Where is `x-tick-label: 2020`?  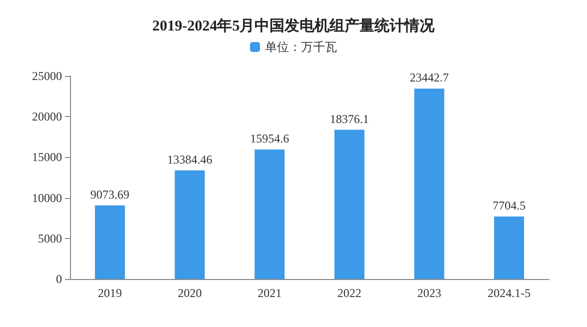 x-tick-label: 2020 is located at coordinates (190, 293).